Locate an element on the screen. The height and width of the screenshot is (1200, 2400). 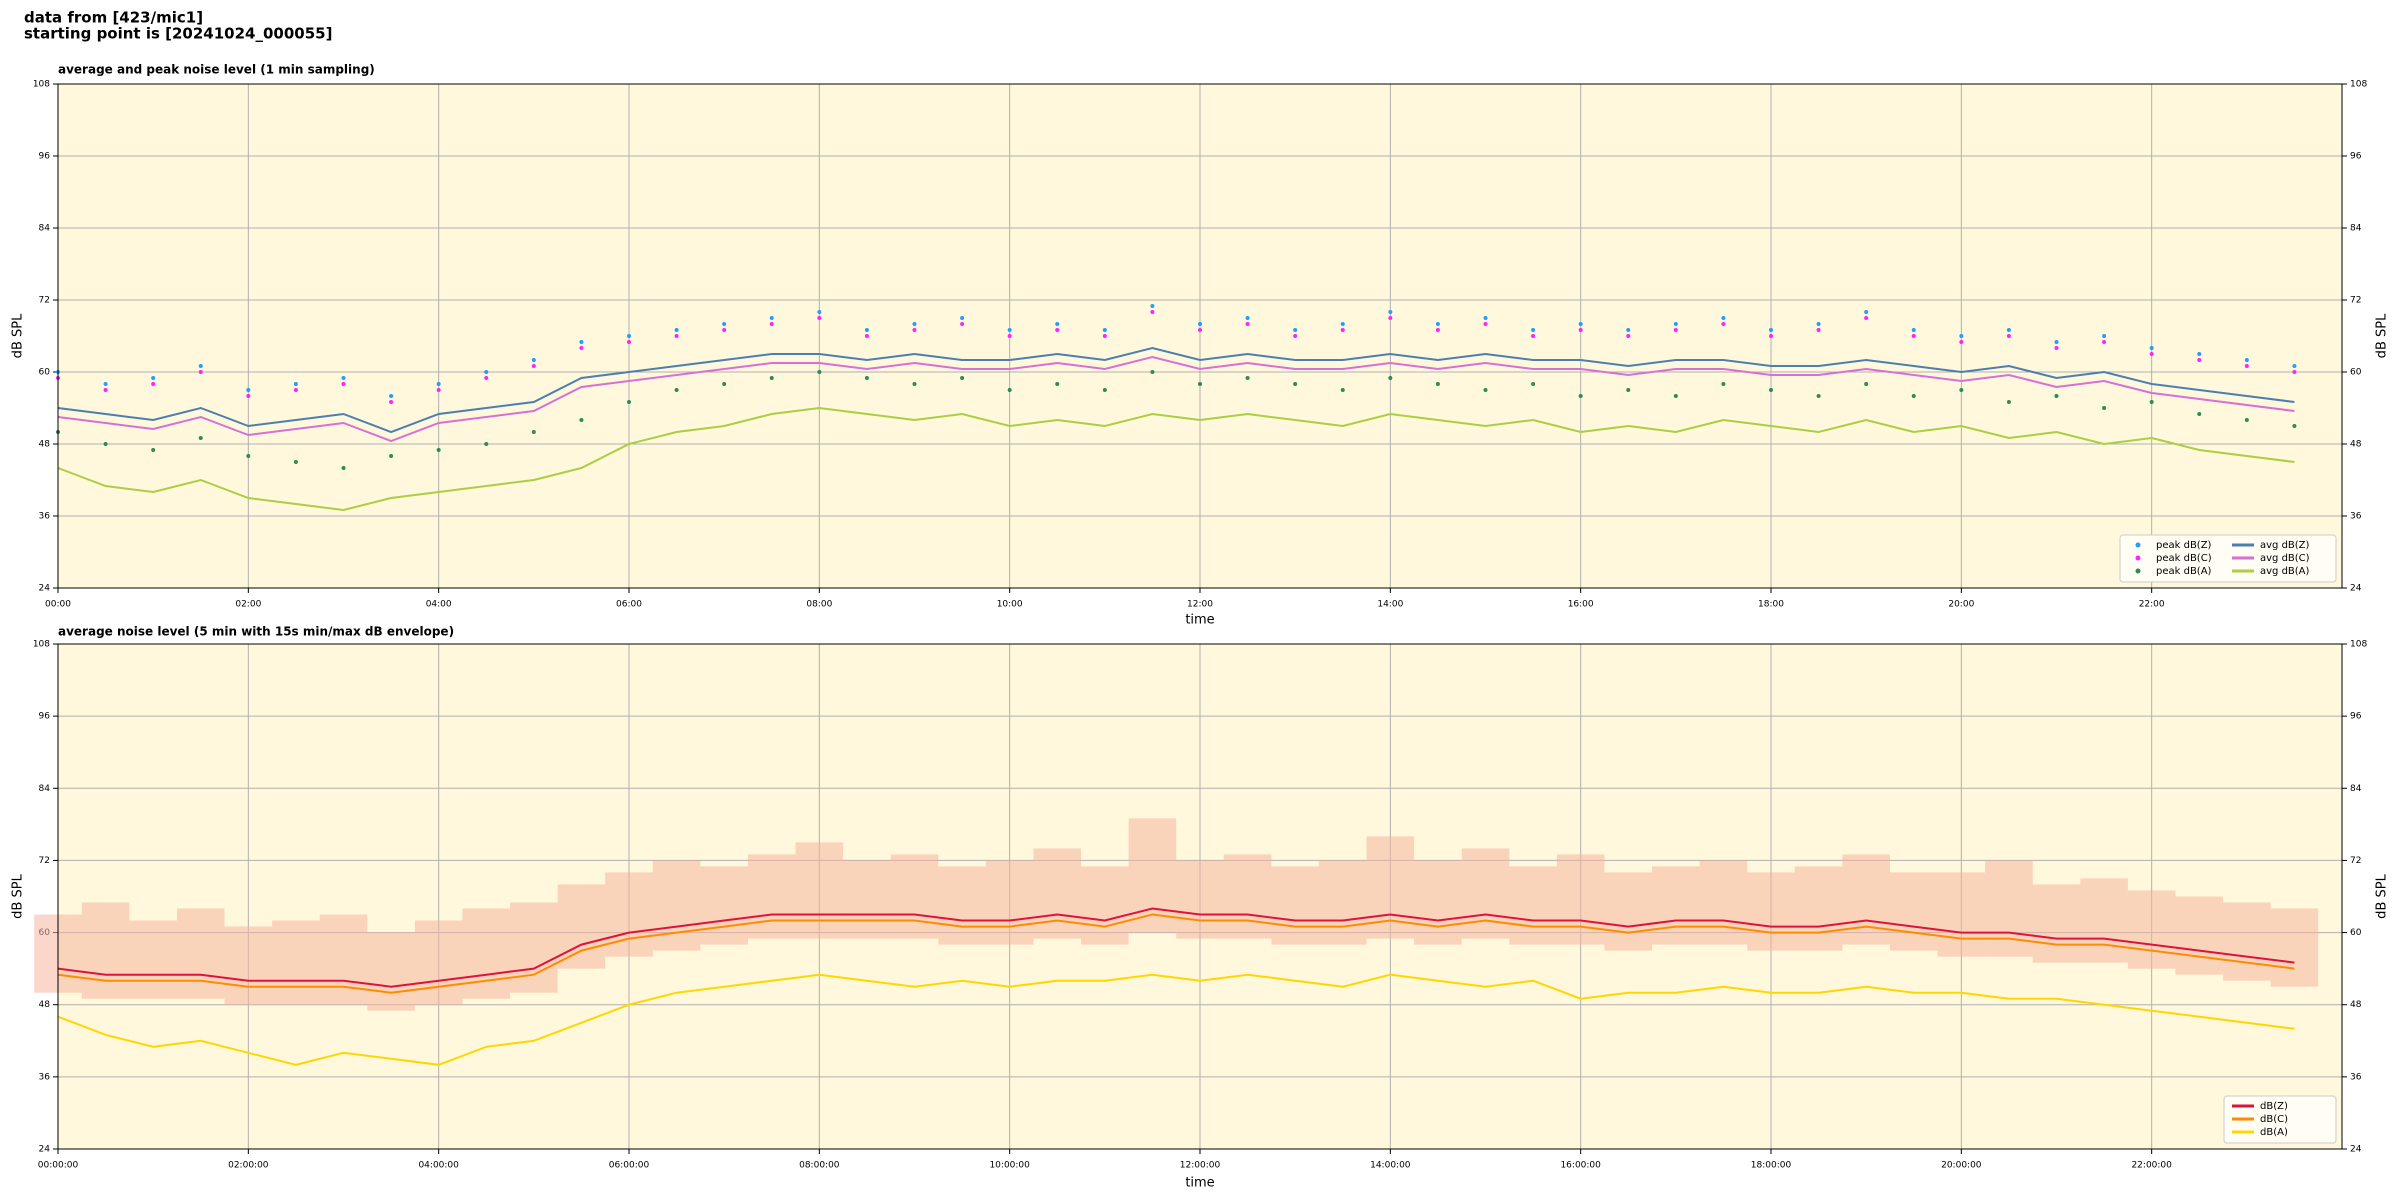
x-tick-label: 00:00 is located at coordinates (58, 605).